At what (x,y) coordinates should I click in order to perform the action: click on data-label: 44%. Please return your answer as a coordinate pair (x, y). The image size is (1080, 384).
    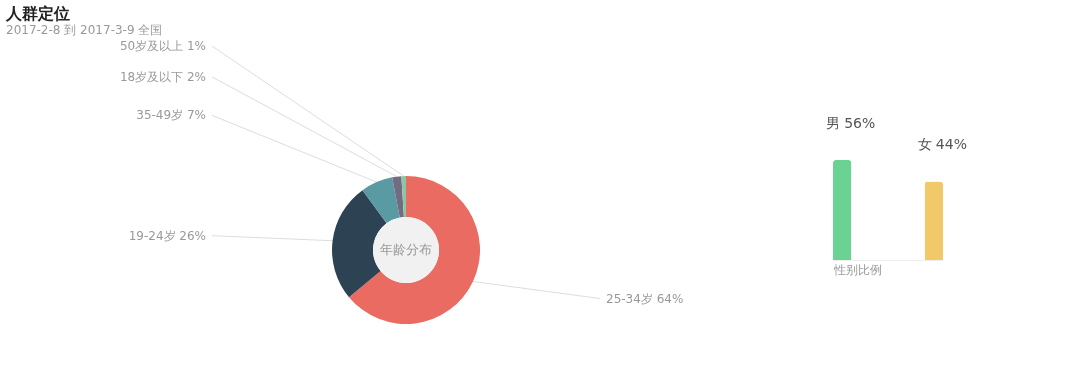
    Looking at the image, I should click on (951, 144).